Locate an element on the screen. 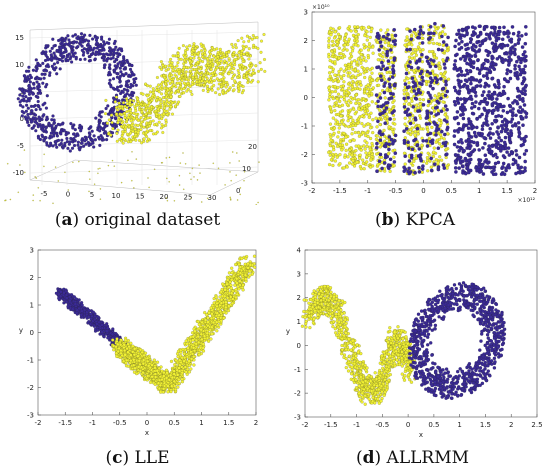  caption-b: (b) KPCA is located at coordinates (414, 220).